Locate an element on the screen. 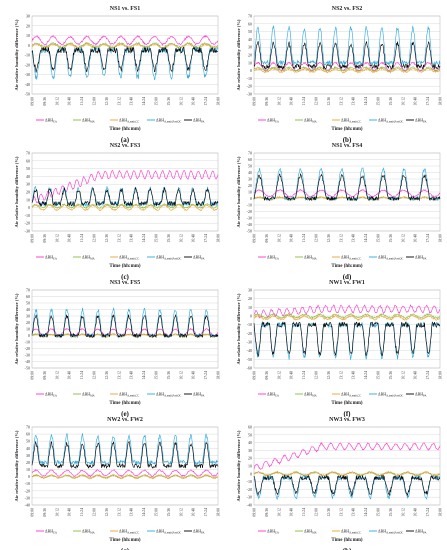 This screenshot has width=447, height=550. x-tick-label: 14:24 is located at coordinates (144, 101).